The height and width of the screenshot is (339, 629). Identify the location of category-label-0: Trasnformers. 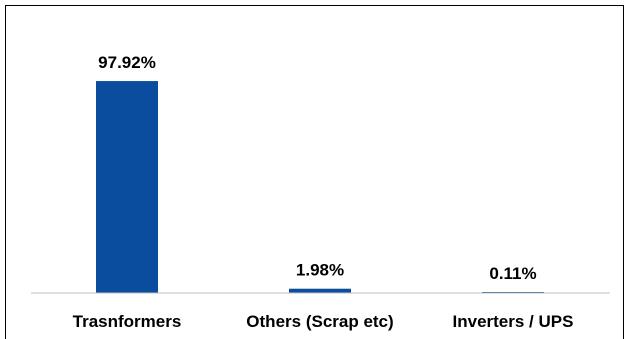
(127, 321).